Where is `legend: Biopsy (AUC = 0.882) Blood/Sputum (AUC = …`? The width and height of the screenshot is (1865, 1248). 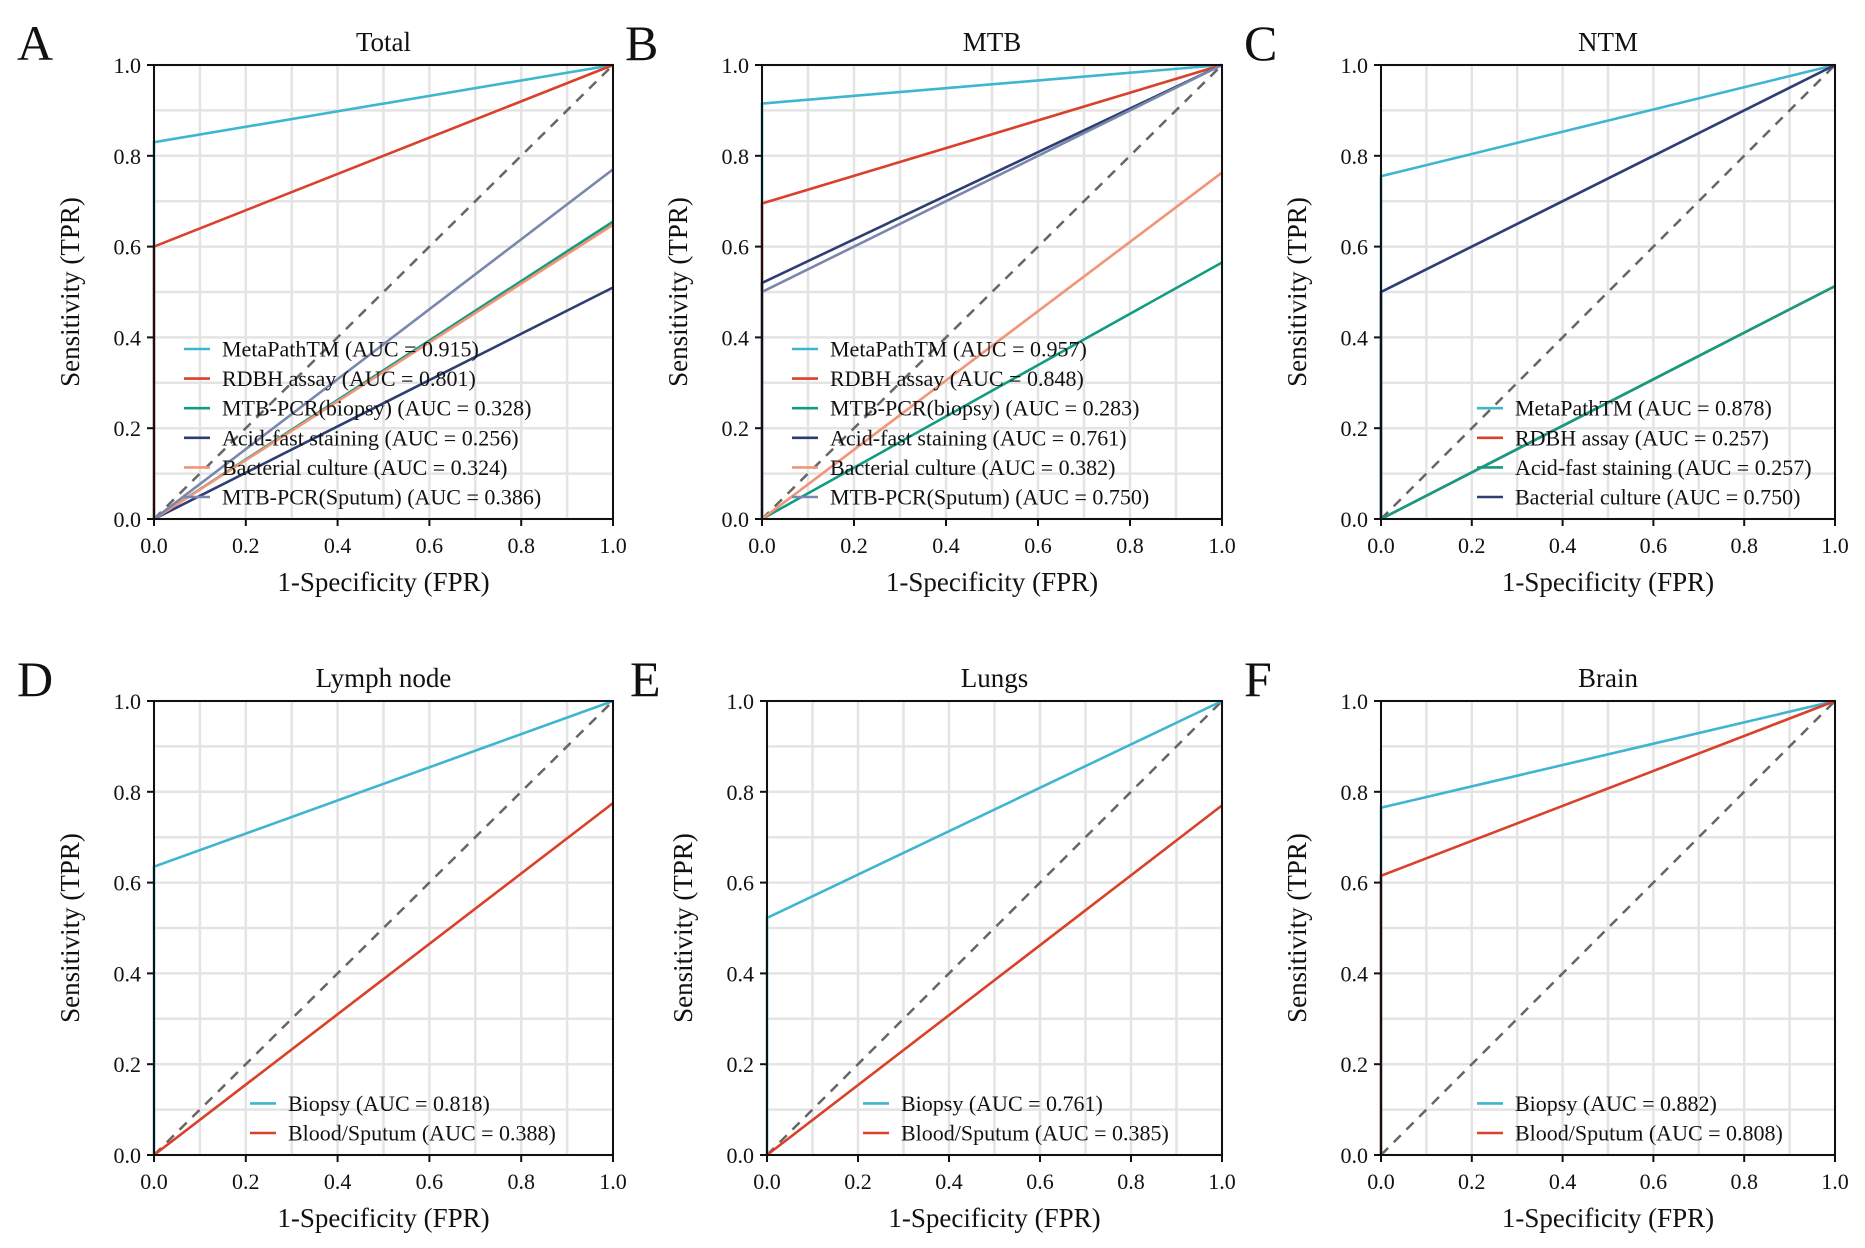
legend: Biopsy (AUC = 0.882) Blood/Sputum (AUC = … is located at coordinates (1630, 1118).